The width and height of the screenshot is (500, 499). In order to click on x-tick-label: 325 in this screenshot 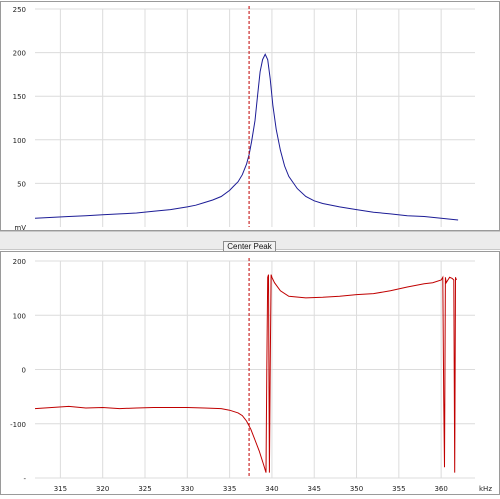, I will do `click(144, 489)`.